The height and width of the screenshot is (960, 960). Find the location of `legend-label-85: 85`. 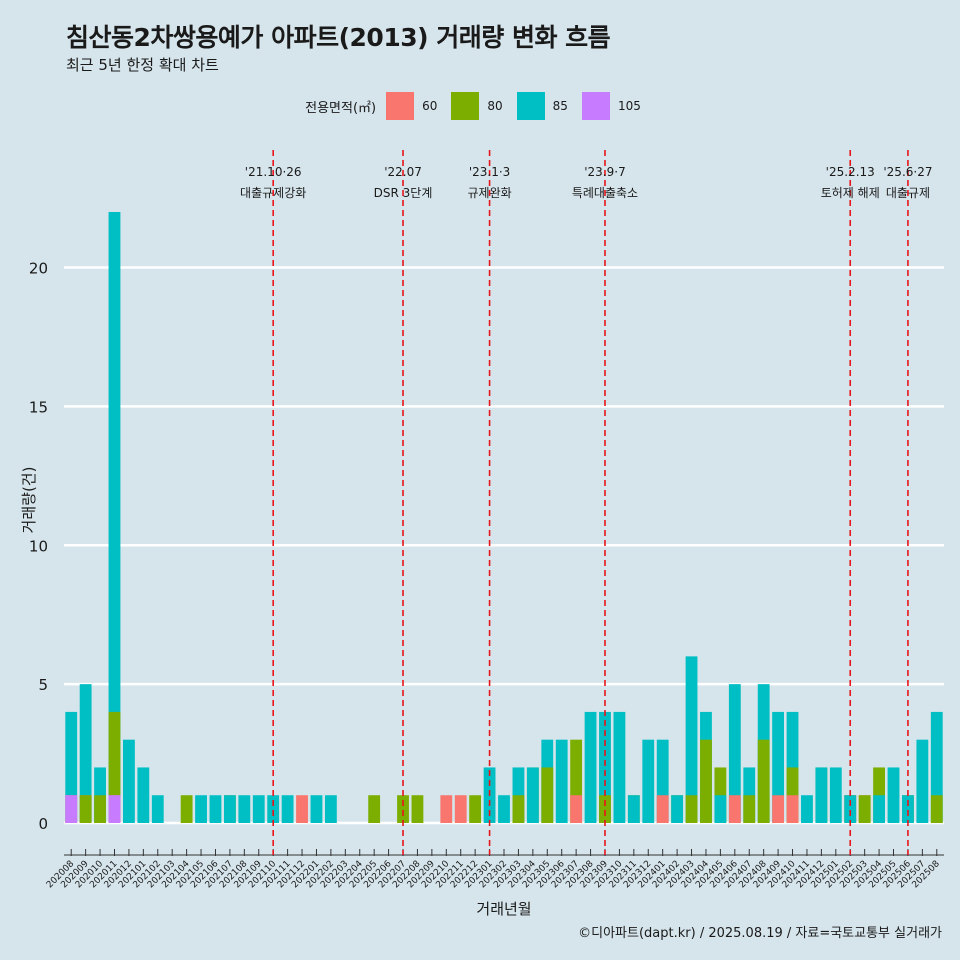

legend-label-85: 85 is located at coordinates (560, 106).